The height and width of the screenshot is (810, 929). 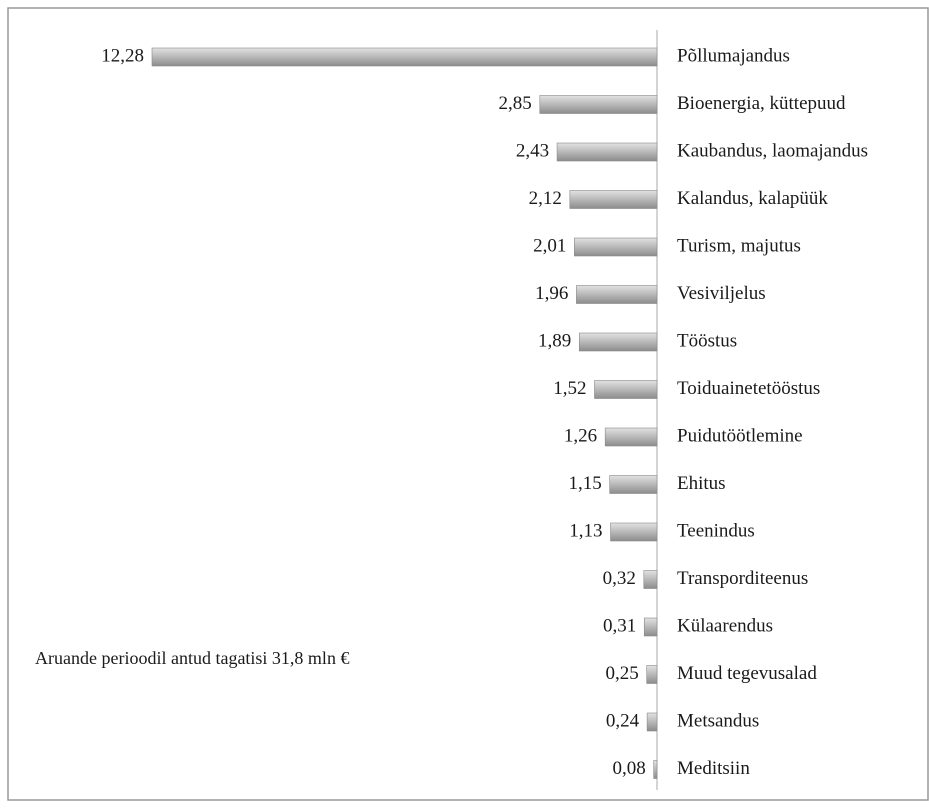 I want to click on value-label: 12,28, so click(x=122, y=55).